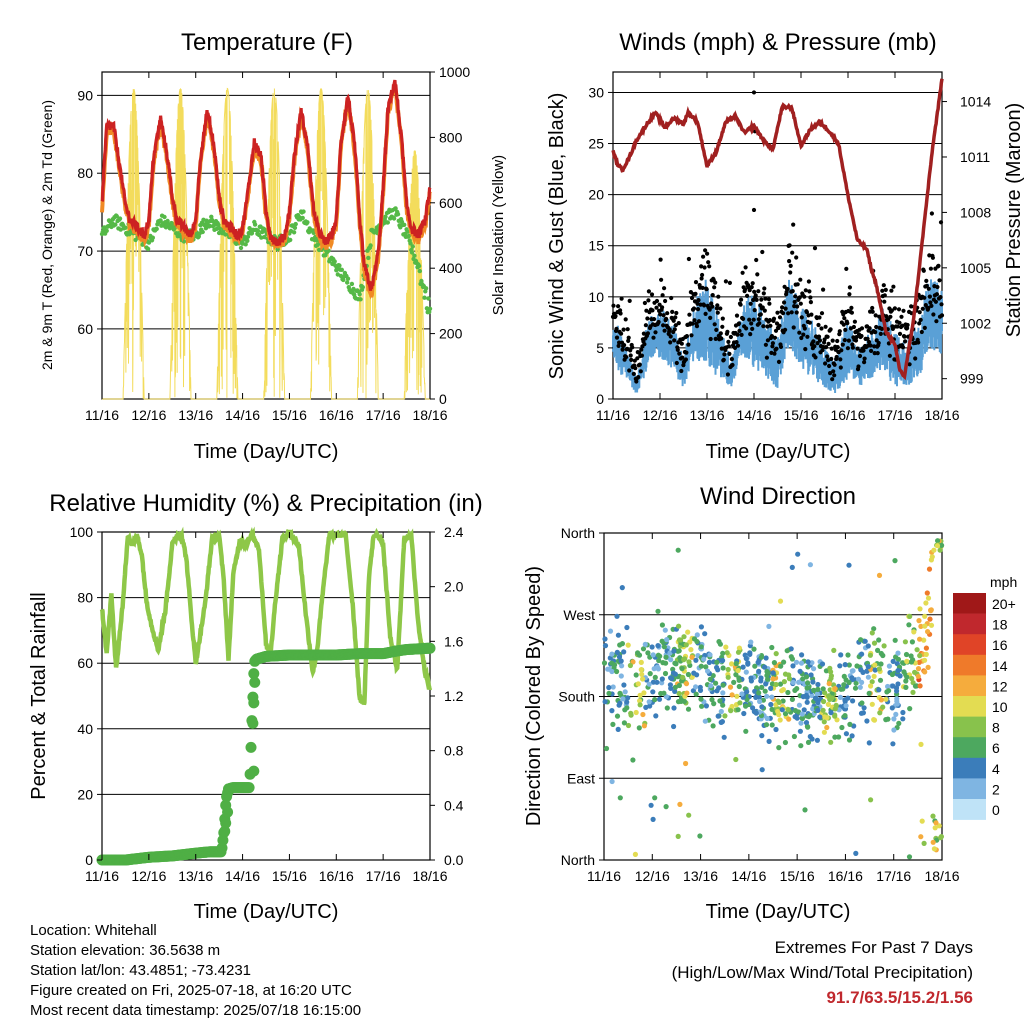 The width and height of the screenshot is (1024, 1024). I want to click on winds-plot-frame, so click(777, 235).